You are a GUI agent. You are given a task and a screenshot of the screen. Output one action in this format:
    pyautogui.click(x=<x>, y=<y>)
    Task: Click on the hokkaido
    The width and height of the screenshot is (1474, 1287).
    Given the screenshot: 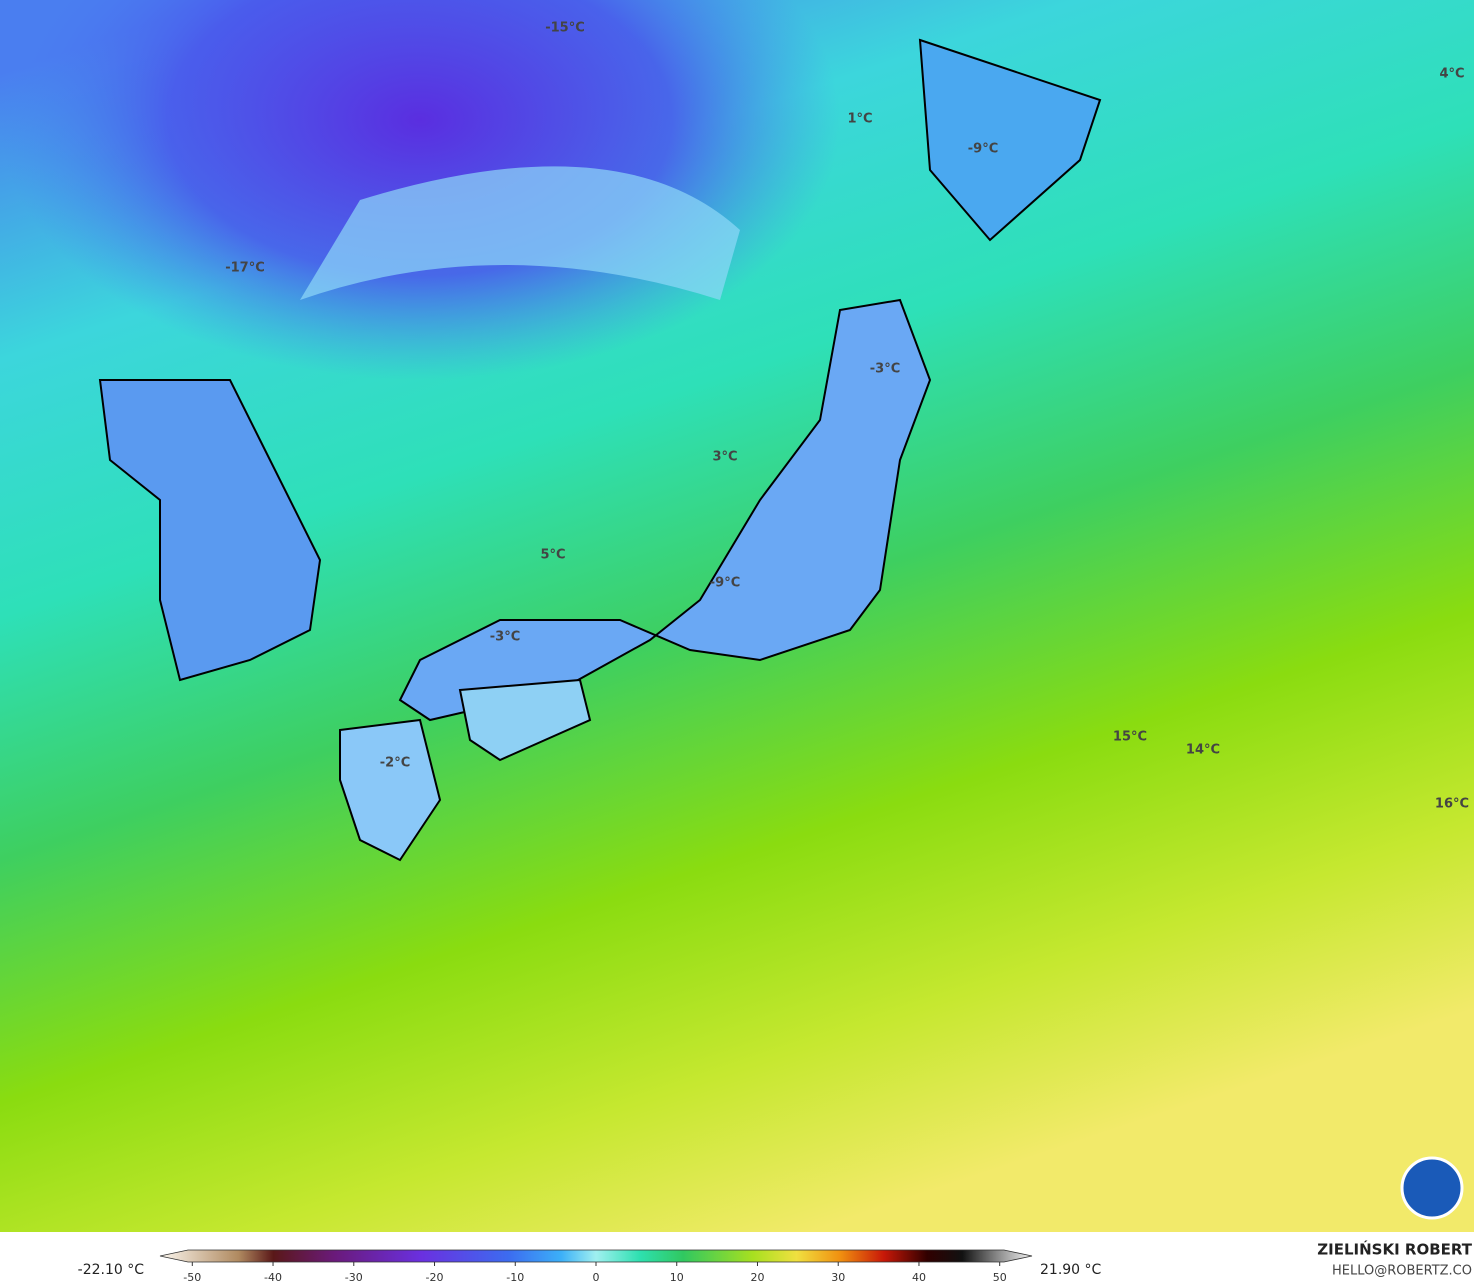 What is the action you would take?
    pyautogui.click(x=1010, y=140)
    